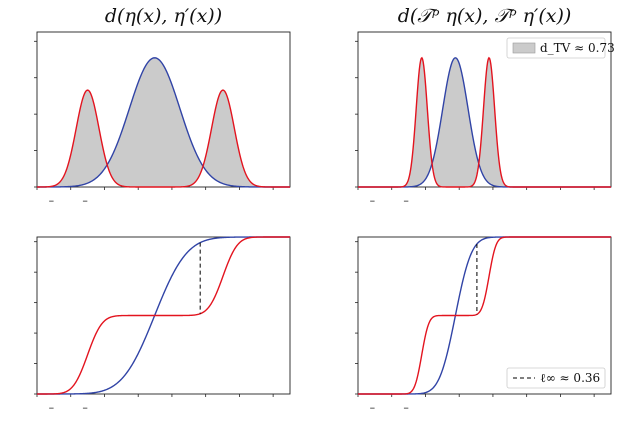 This screenshot has height=435, width=623. Describe the element at coordinates (570, 378) in the screenshot. I see `legend-label: ℓ∞ ≈ 0.36` at that location.